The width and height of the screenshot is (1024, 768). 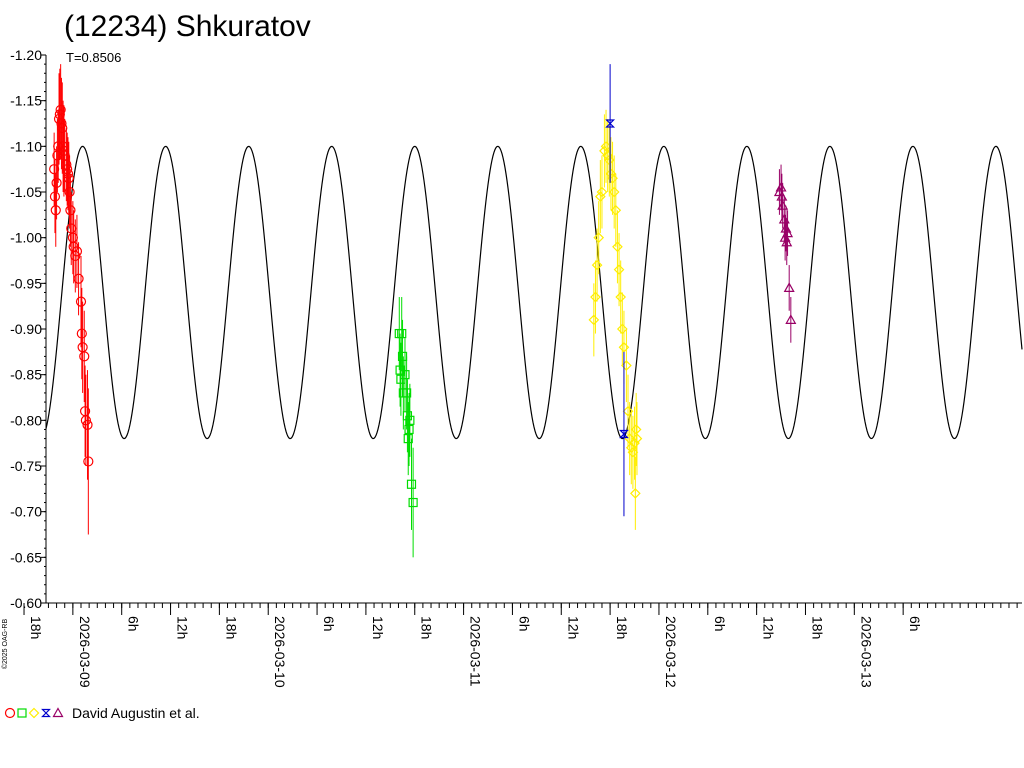 What do you see at coordinates (58, 712) in the screenshot?
I see `legend-marker-triangle` at bounding box center [58, 712].